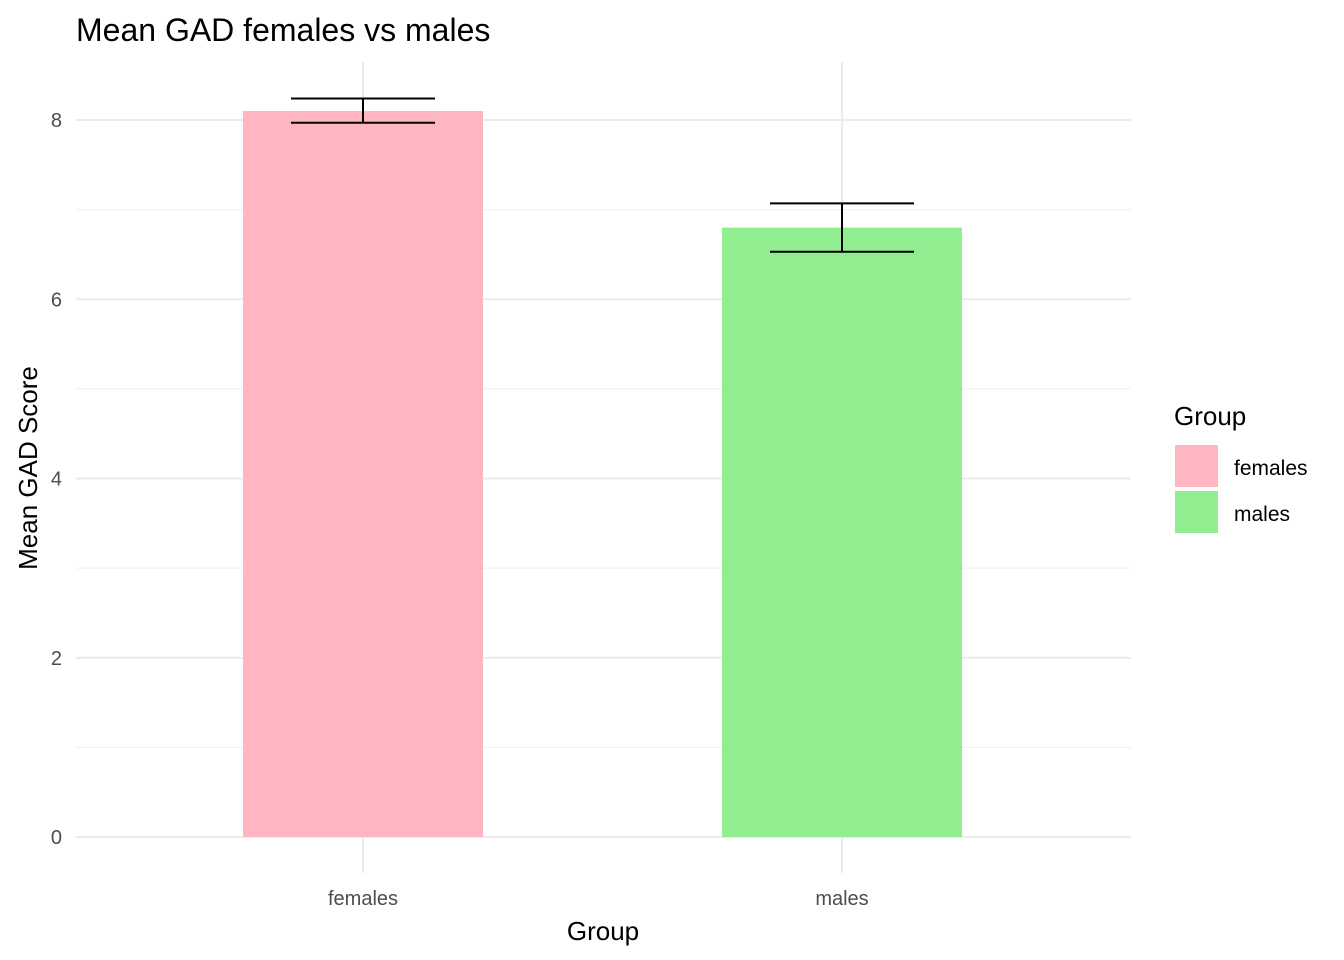 The height and width of the screenshot is (960, 1344). What do you see at coordinates (842, 532) in the screenshot?
I see `bar-males` at bounding box center [842, 532].